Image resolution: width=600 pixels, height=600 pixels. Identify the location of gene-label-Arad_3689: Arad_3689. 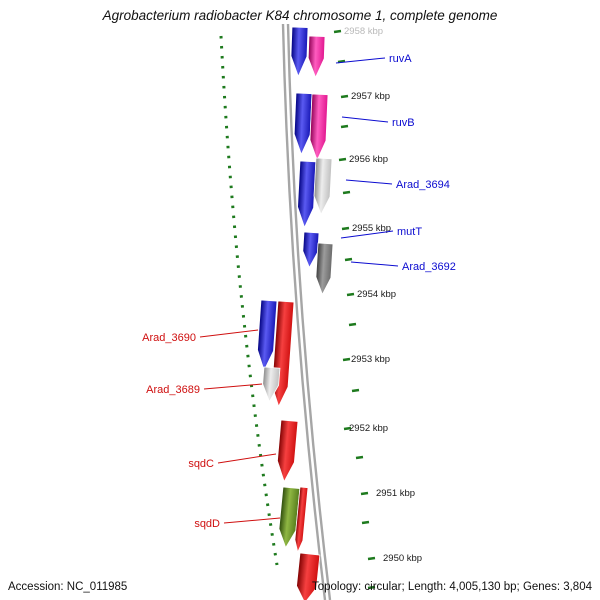
(173, 390).